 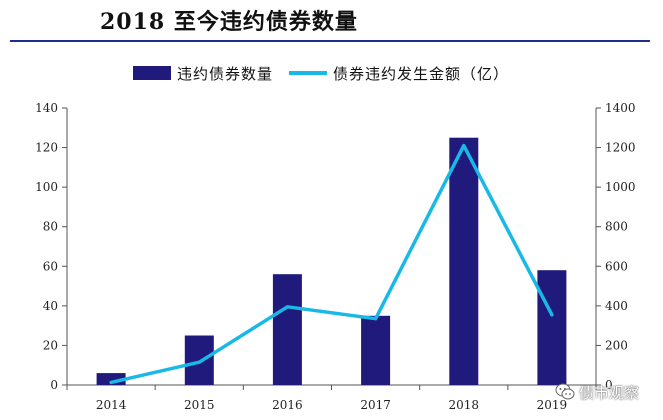 What do you see at coordinates (50, 227) in the screenshot?
I see `left-tick-label: 80` at bounding box center [50, 227].